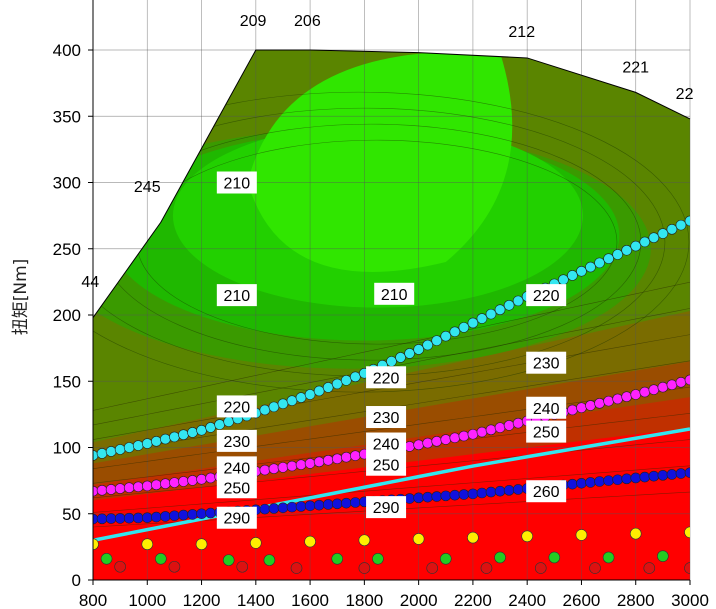  Describe the element at coordinates (93, 600) in the screenshot. I see `x-tick-label: 800` at that location.